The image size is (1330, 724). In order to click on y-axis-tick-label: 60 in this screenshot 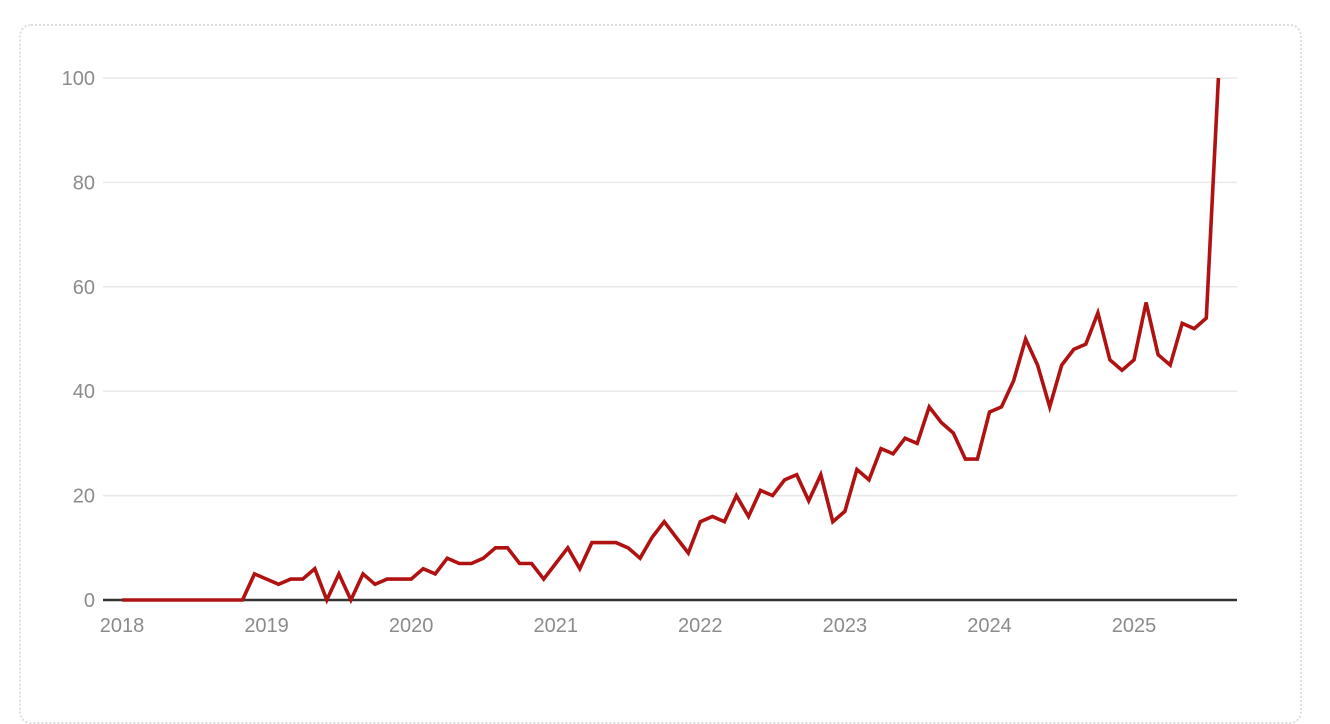, I will do `click(84, 288)`.